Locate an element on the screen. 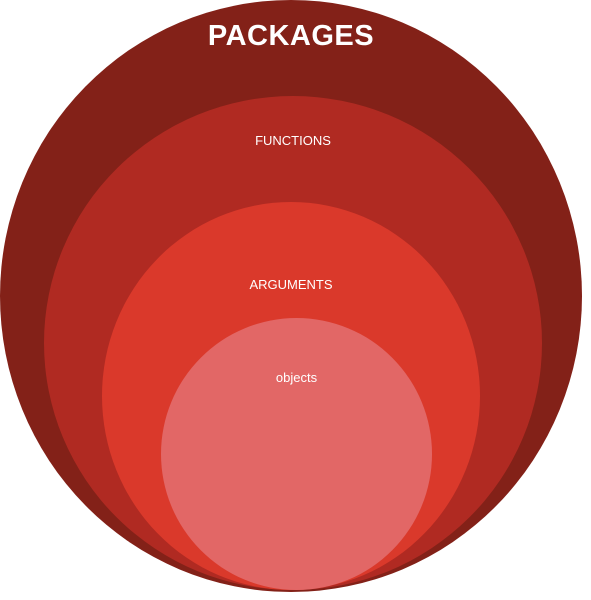 This screenshot has width=591, height=600. functions-label: FUNCTIONS is located at coordinates (293, 140).